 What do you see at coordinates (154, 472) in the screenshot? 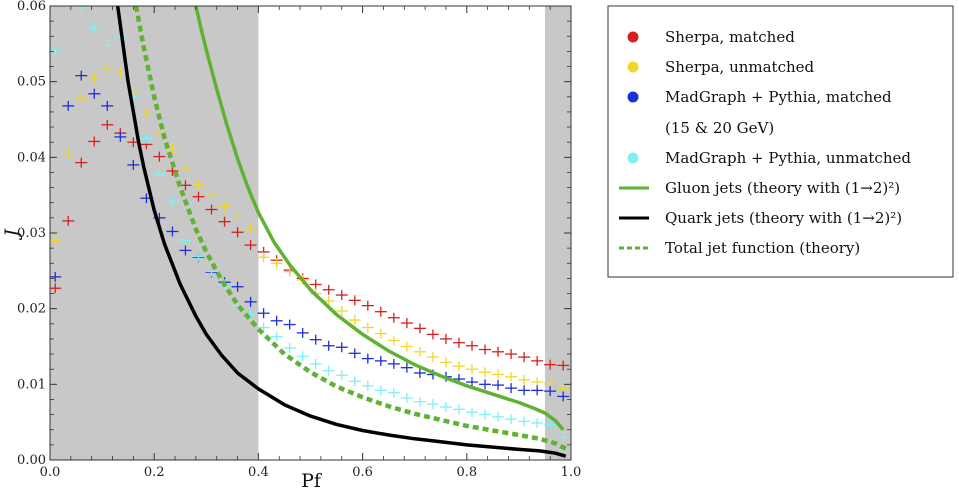
I see `x-tick-label: 0.2` at bounding box center [154, 472].